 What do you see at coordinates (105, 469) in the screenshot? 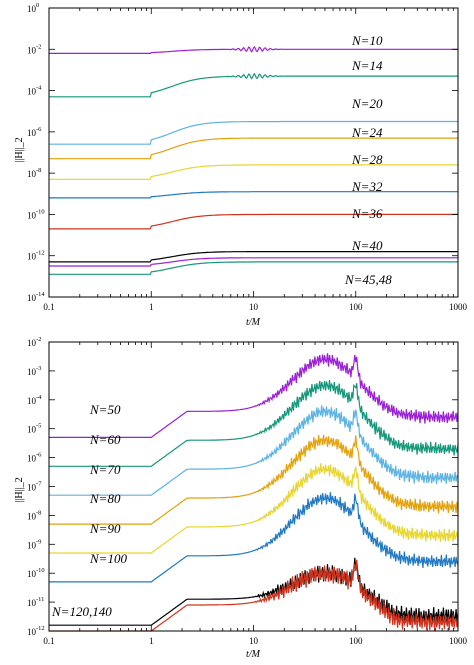
I see `series-annotation: N=70` at bounding box center [105, 469].